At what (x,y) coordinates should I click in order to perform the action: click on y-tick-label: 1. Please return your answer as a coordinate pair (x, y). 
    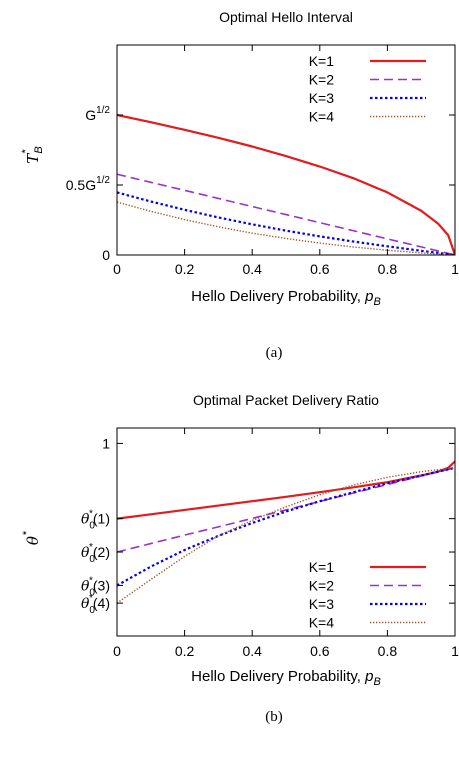
    Looking at the image, I should click on (106, 443).